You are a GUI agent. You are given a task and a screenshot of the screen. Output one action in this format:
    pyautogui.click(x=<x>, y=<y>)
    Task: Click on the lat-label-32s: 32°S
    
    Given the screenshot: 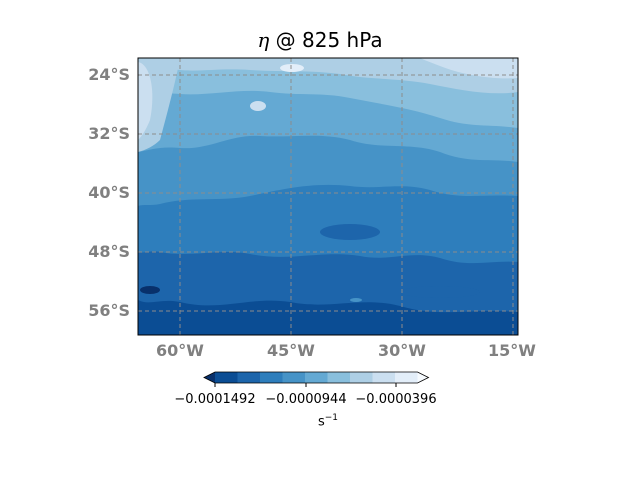 What is the action you would take?
    pyautogui.click(x=109, y=133)
    